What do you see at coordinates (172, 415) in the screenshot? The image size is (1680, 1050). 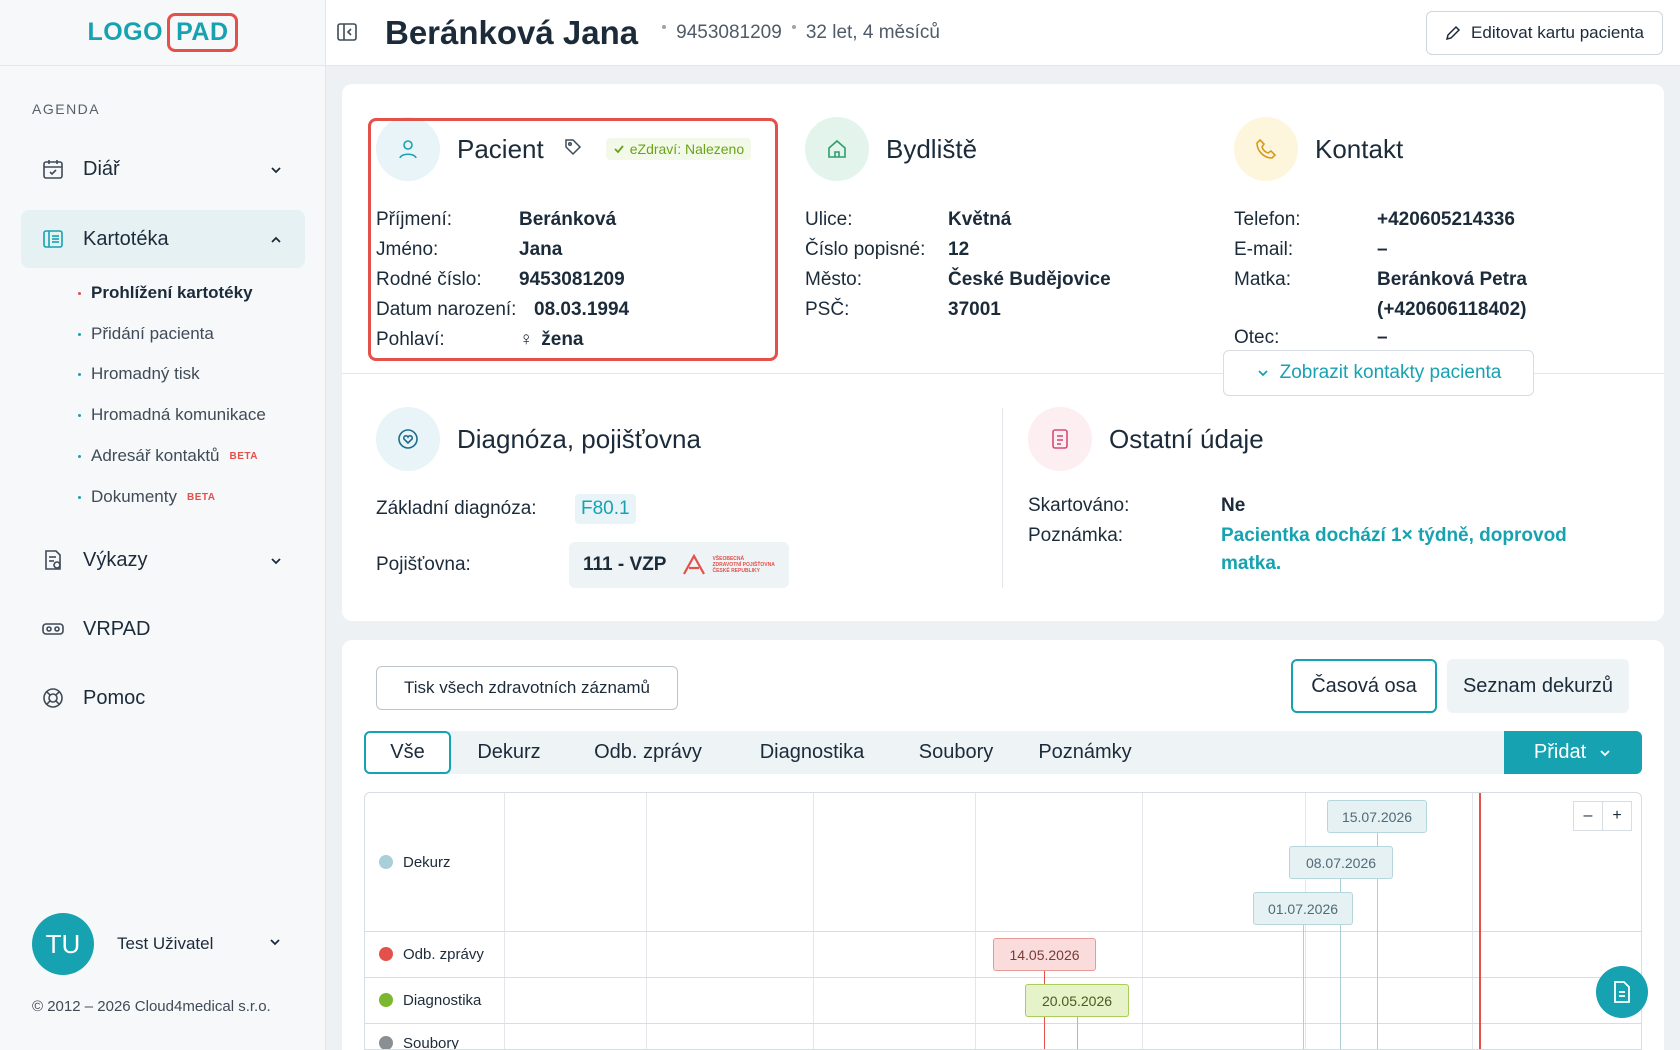 I see `sidebar-subitem-hromadna-komunikace: Hromadná komunikace` at bounding box center [172, 415].